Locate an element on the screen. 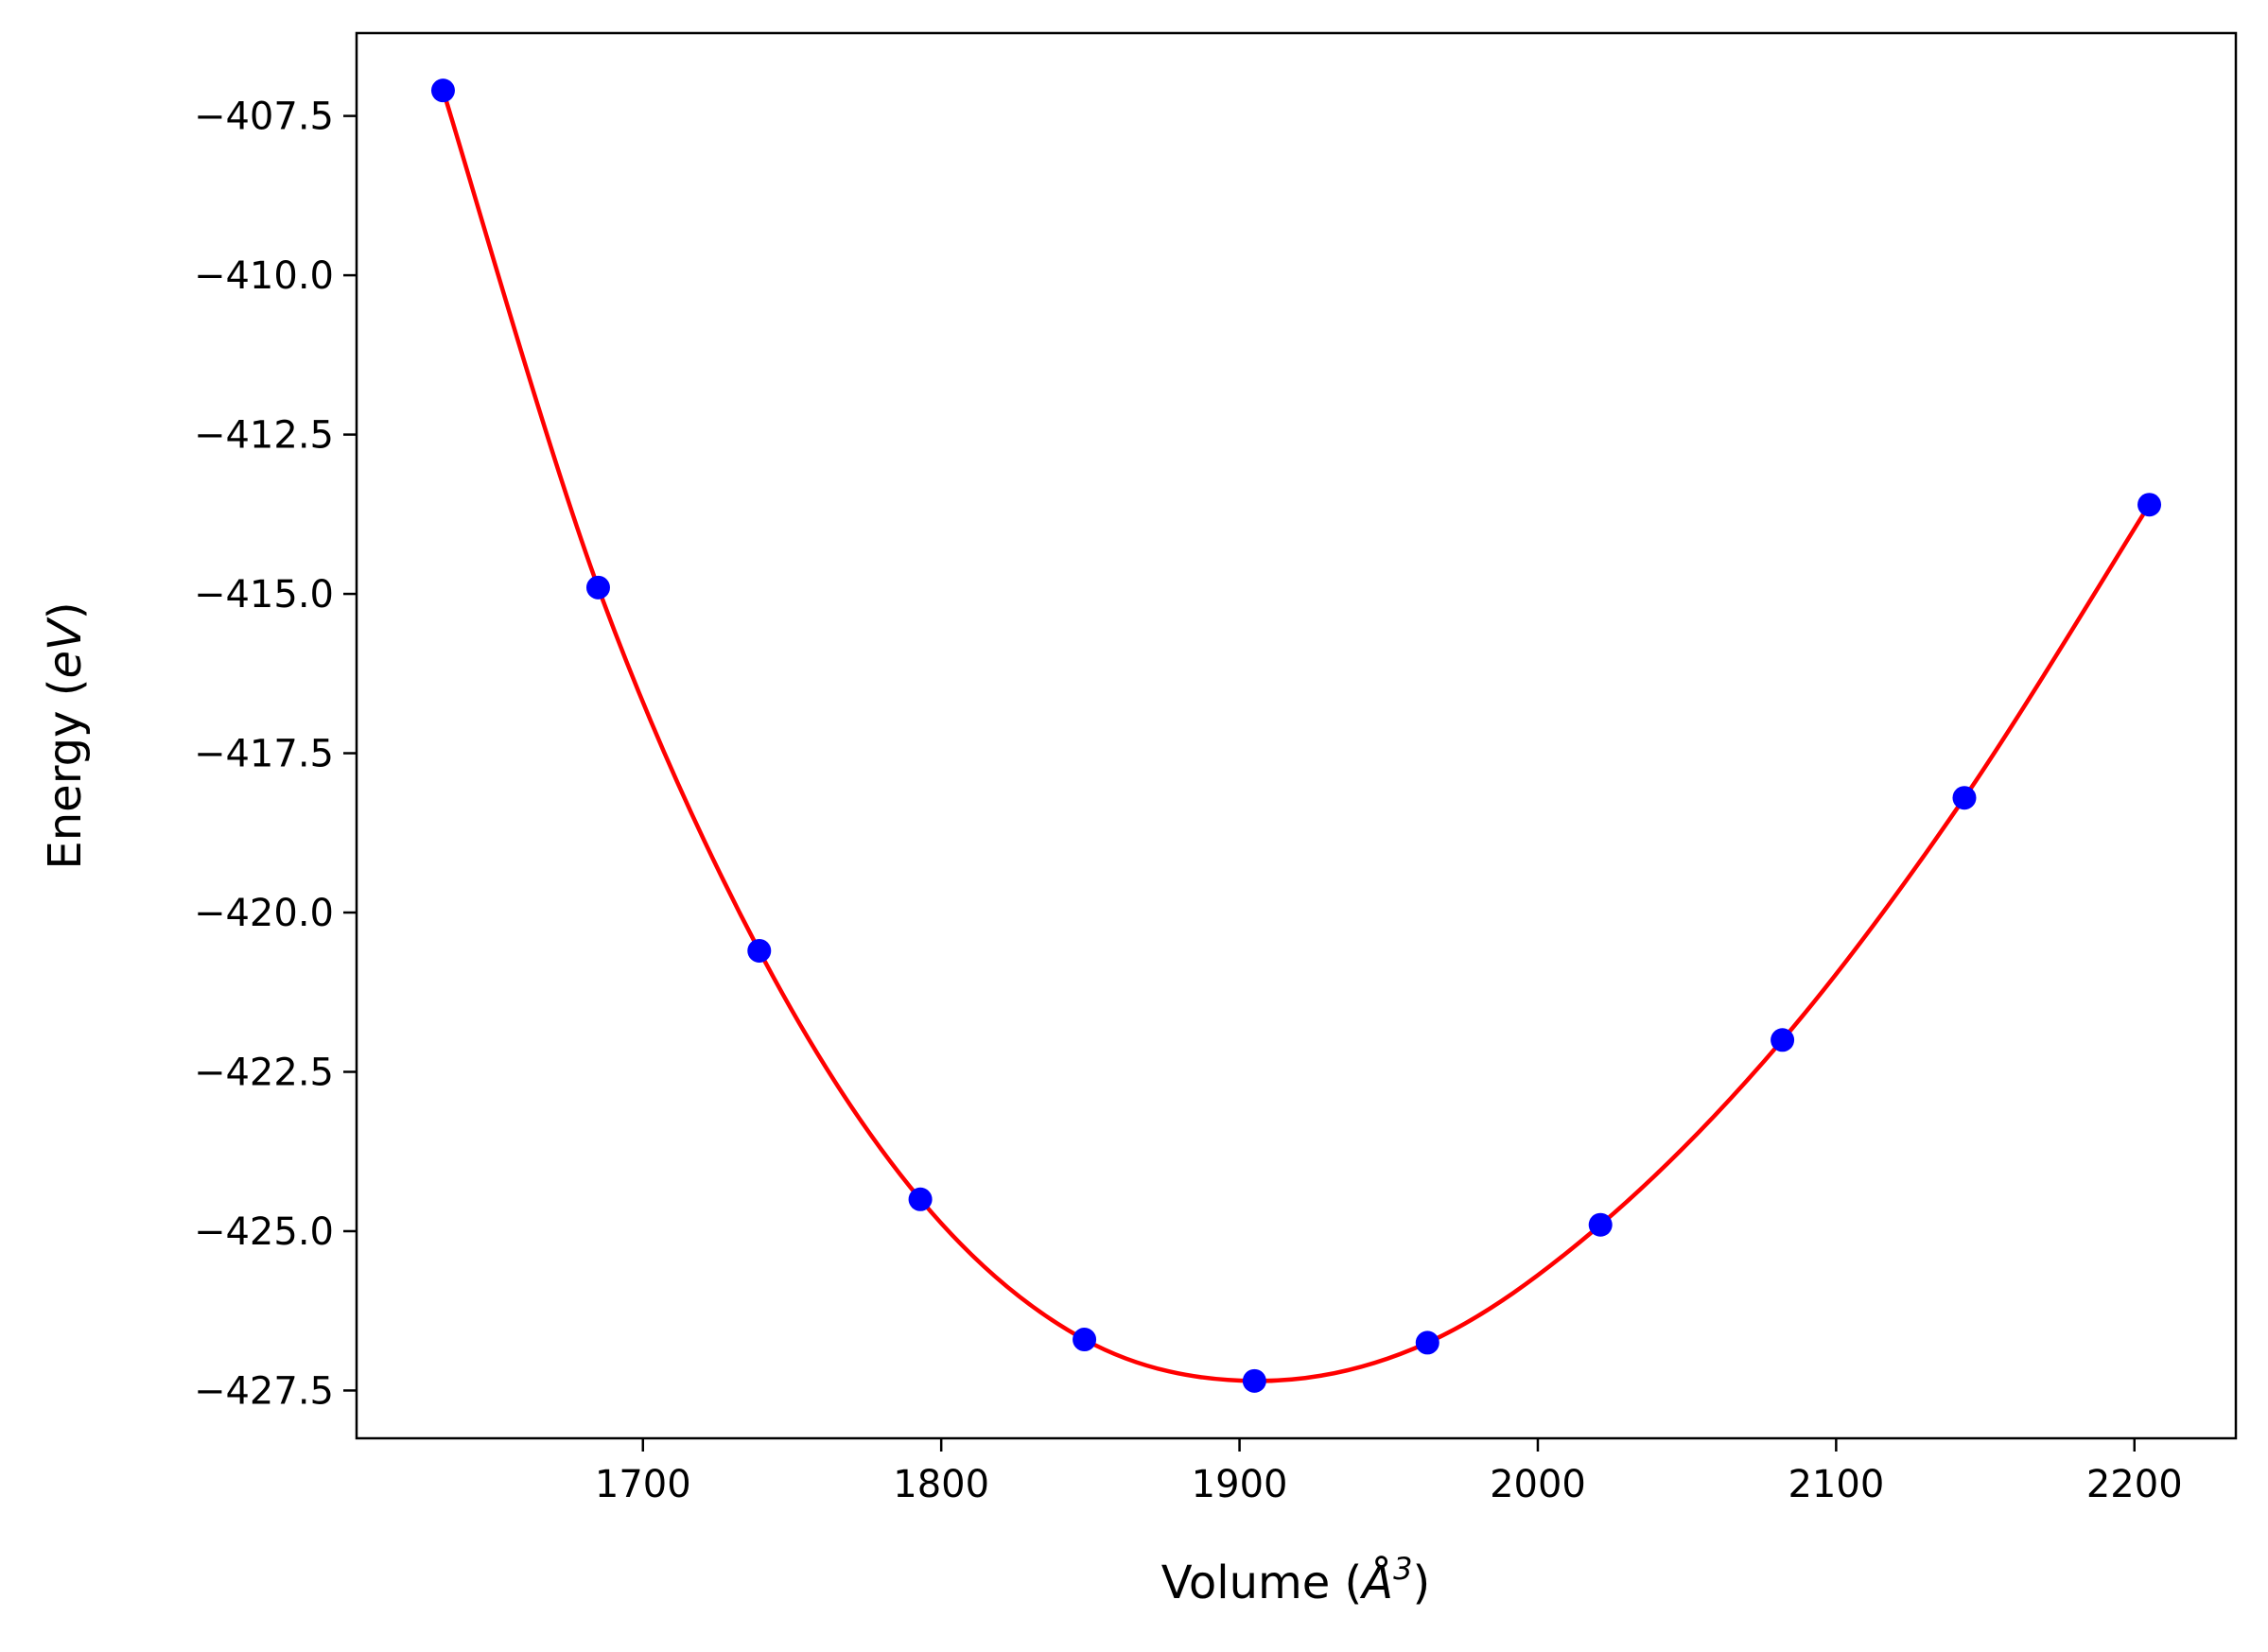 The height and width of the screenshot is (1652, 2268). y-tick-label: −410.0 is located at coordinates (264, 276).